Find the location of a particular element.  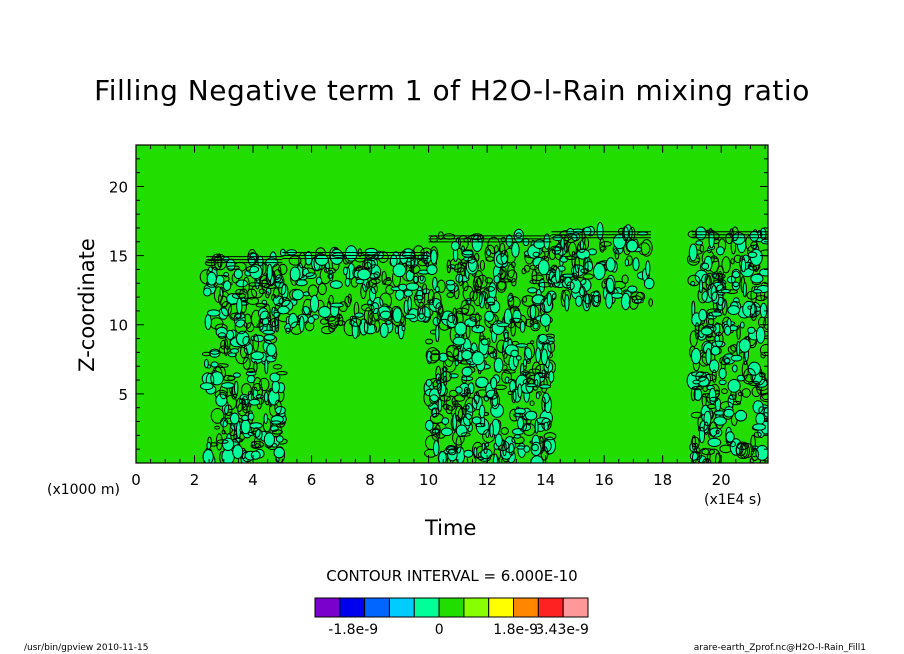

colorbar-label: -1.8e-9 is located at coordinates (353, 630).